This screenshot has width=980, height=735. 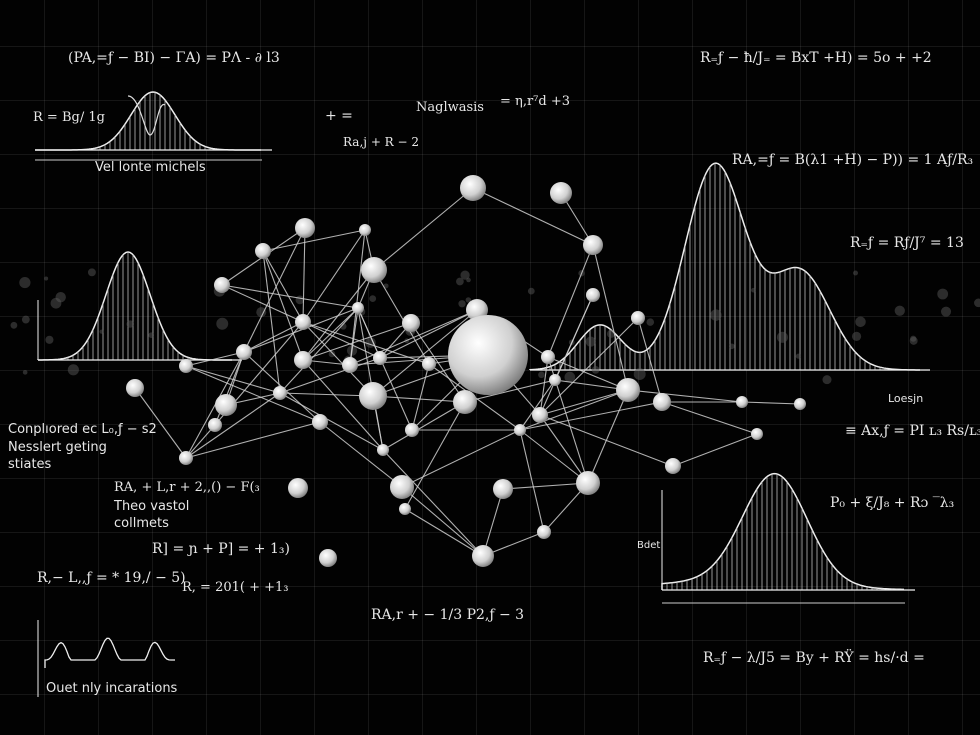 I want to click on equation: RA,=ƒ = B(λ1 +H) − P)) = 1 Aƒ/R₃, so click(x=852, y=160).